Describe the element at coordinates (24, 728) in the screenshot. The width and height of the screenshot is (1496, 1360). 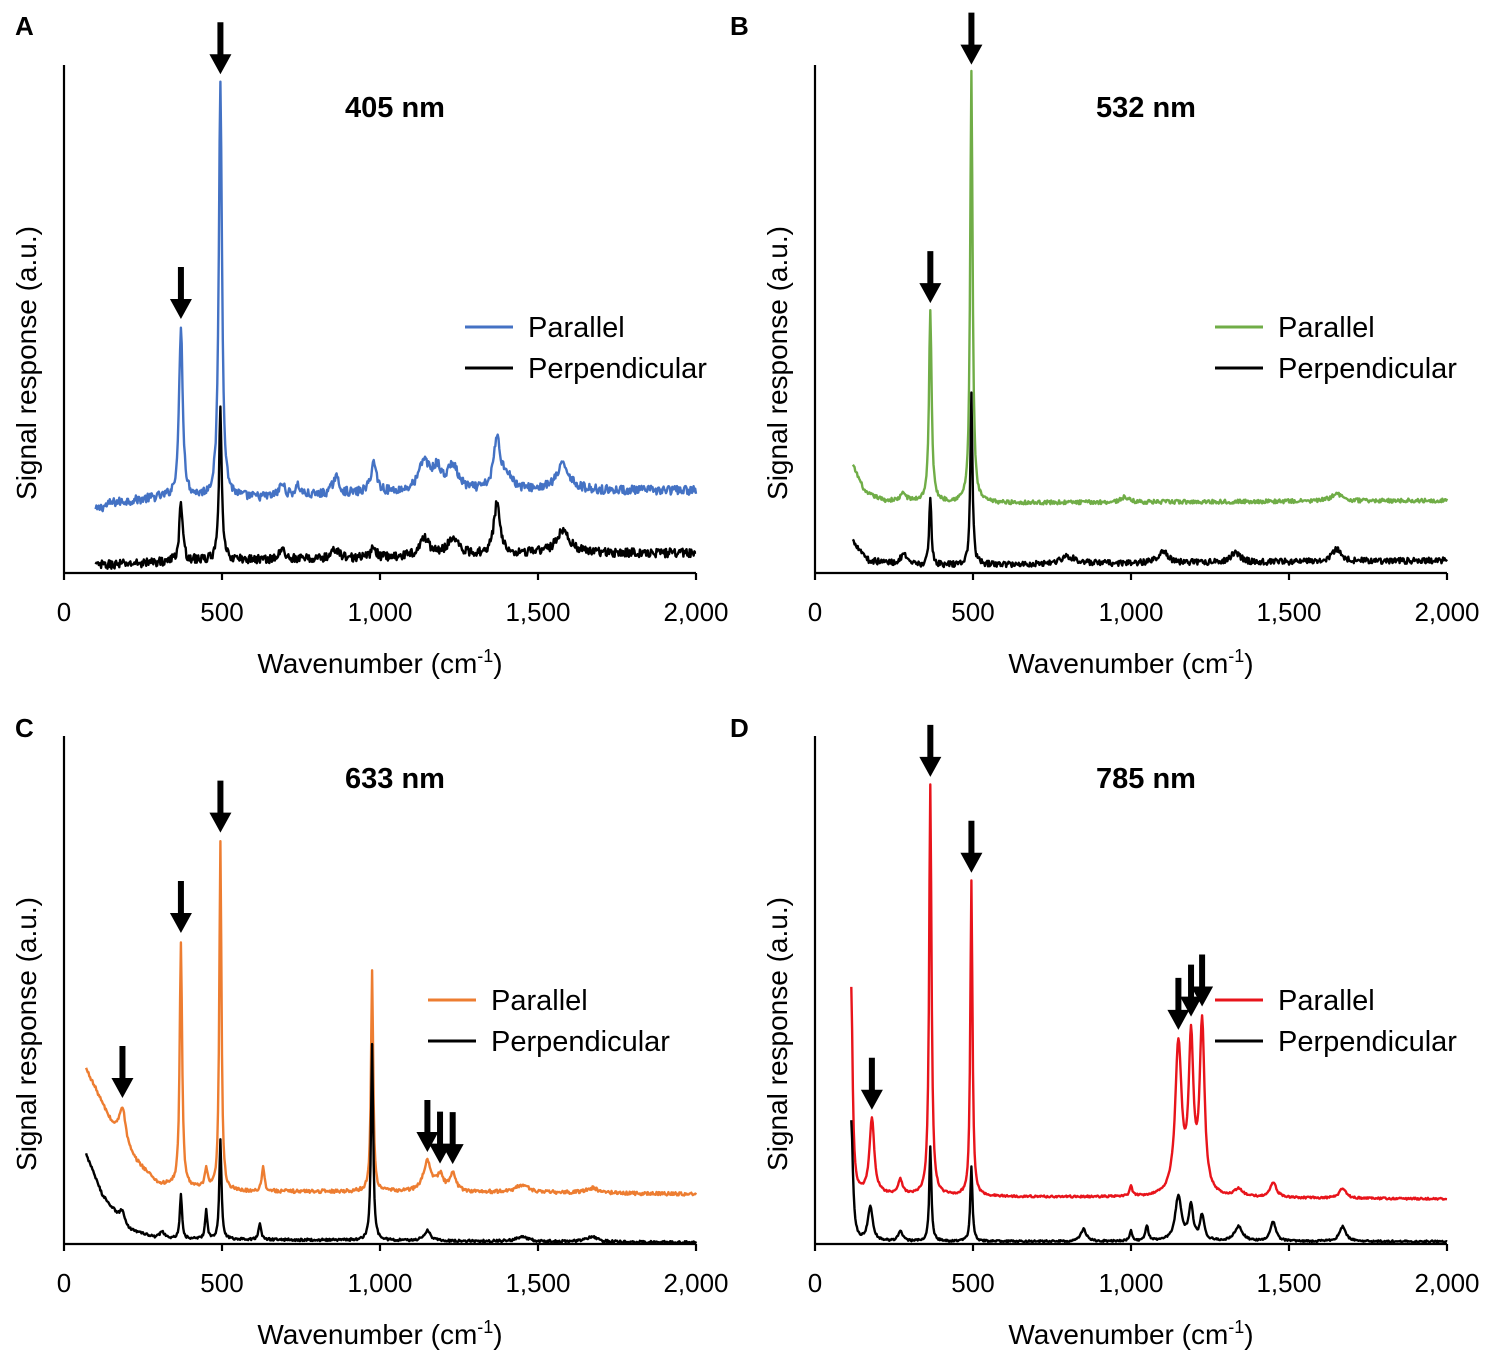
I see `panel-letter: C` at that location.